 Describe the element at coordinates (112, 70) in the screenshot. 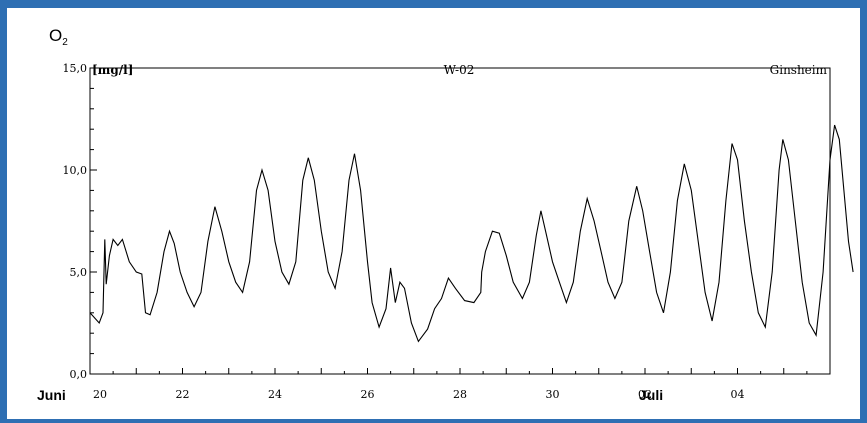

I see `unit-label: [mg/l]` at that location.